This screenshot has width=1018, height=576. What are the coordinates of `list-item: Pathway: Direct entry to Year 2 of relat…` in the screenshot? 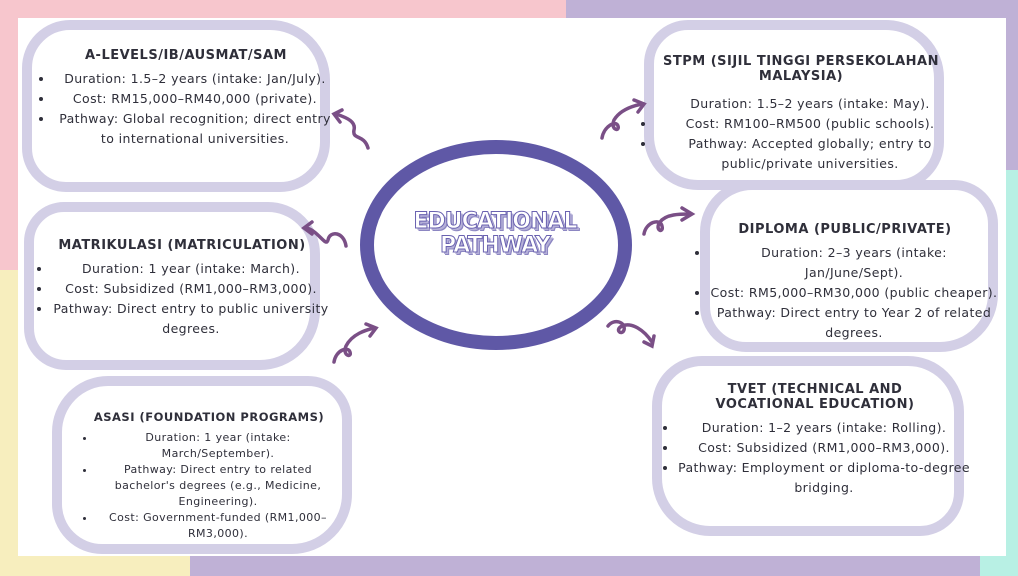 It's located at (854, 323).